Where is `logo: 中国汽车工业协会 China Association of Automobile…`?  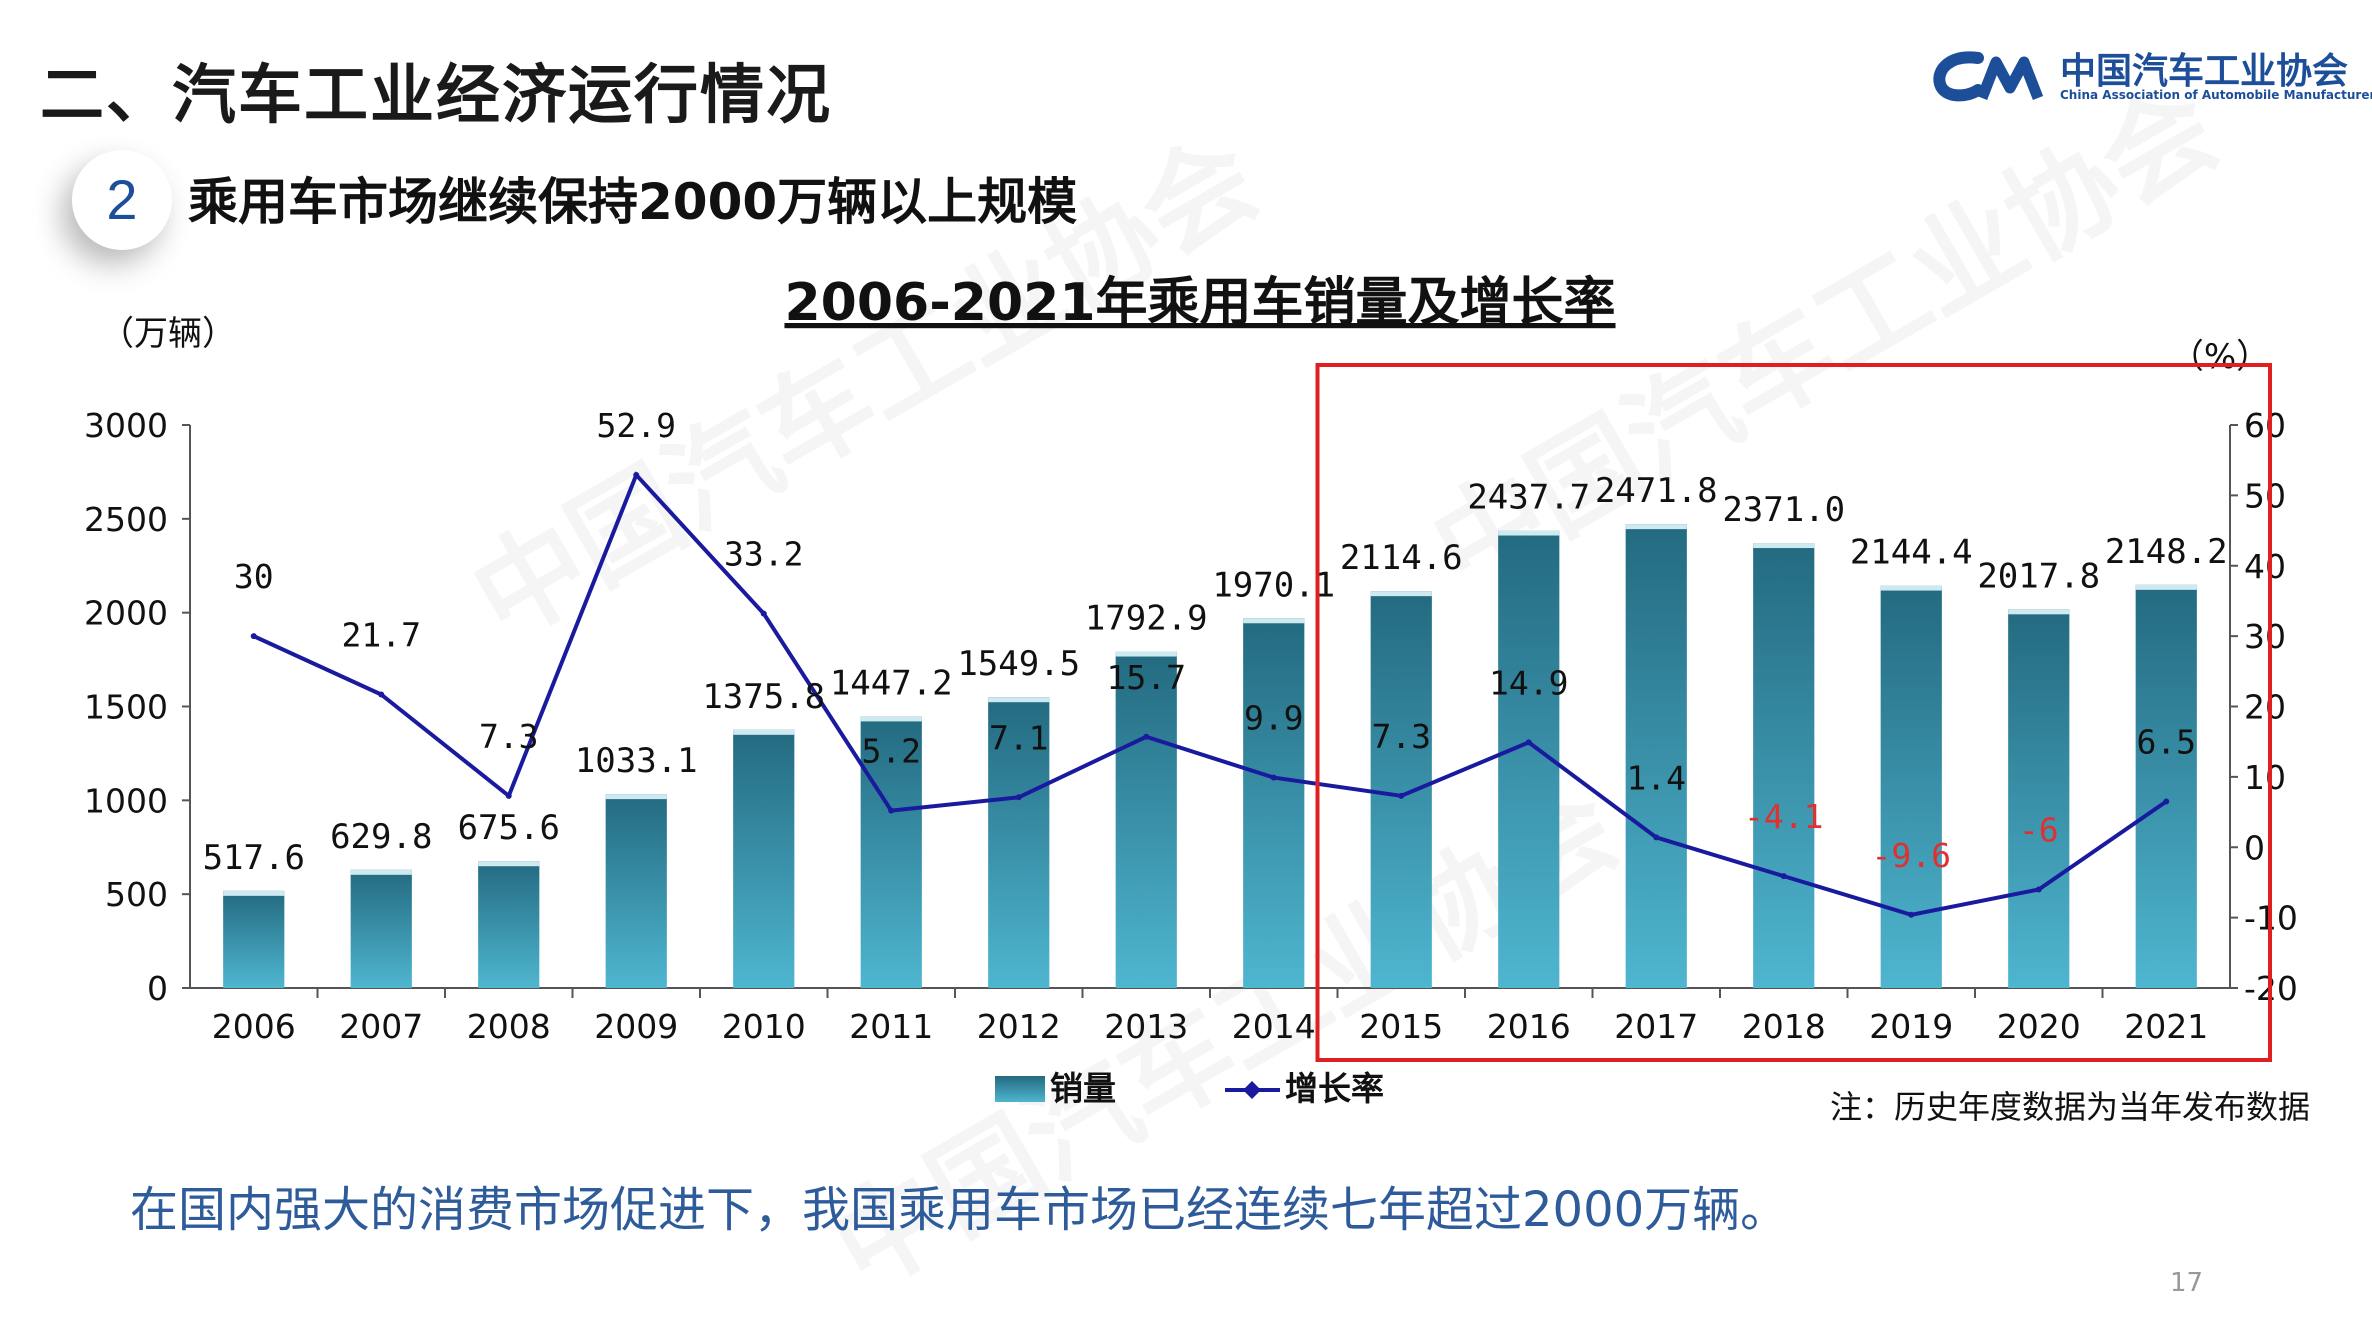 logo: 中国汽车工业协会 China Association of Automobile… is located at coordinates (2151, 75).